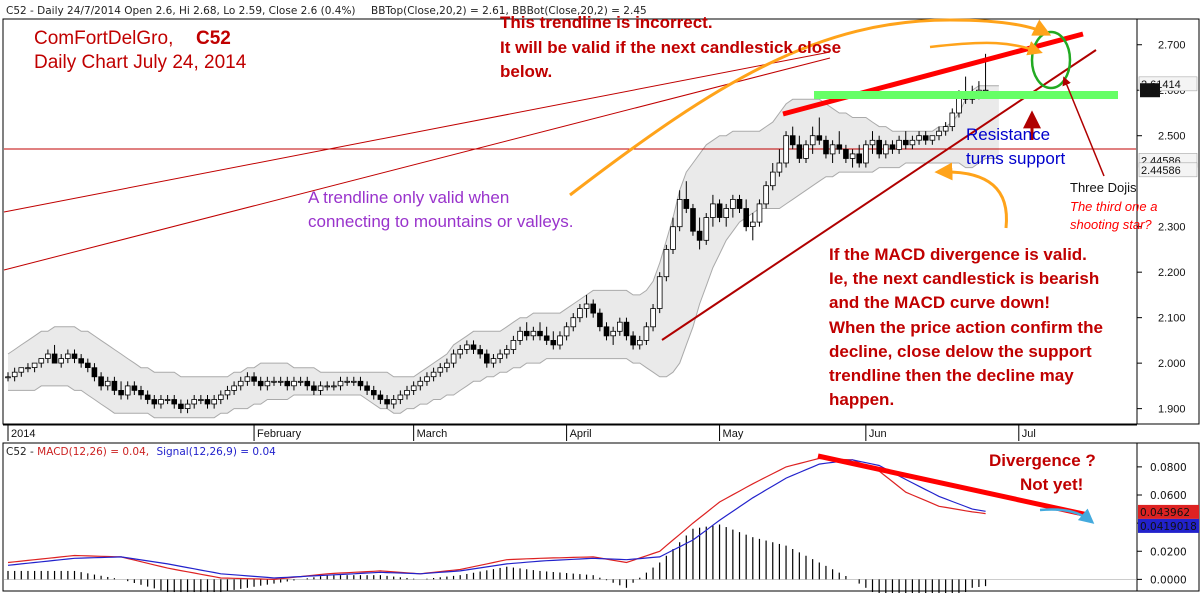 The width and height of the screenshot is (1200, 593). Describe the element at coordinates (1008, 134) in the screenshot. I see `note-resistance-line1: Resistance` at that location.